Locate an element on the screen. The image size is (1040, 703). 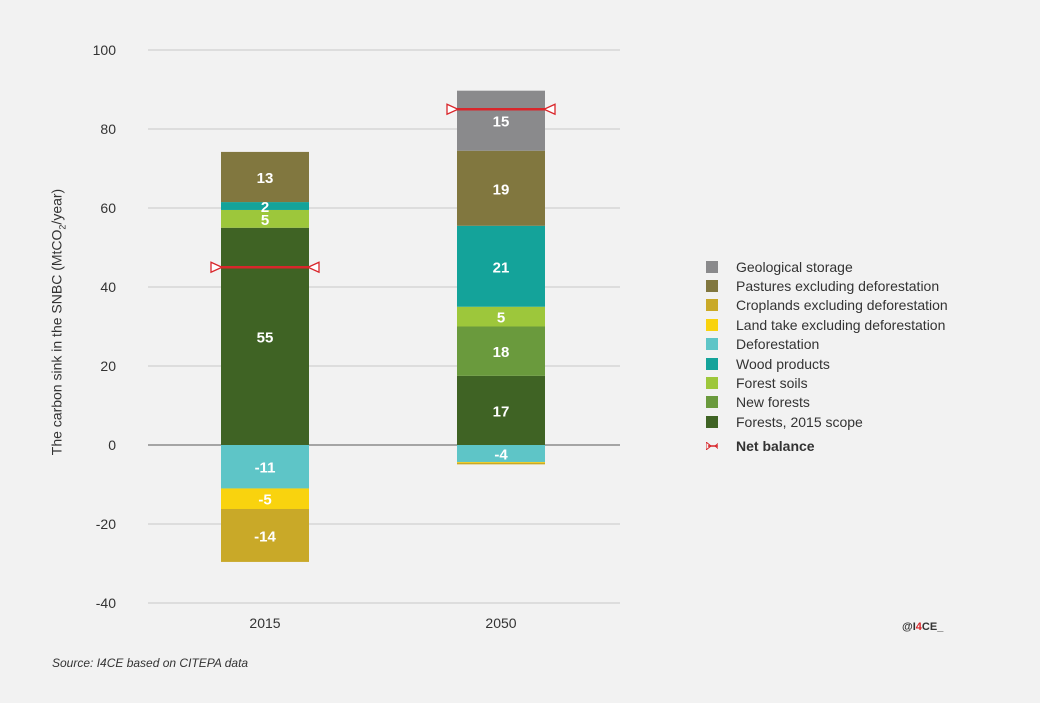
legend-label: Pastures excluding deforestation is located at coordinates (838, 286).